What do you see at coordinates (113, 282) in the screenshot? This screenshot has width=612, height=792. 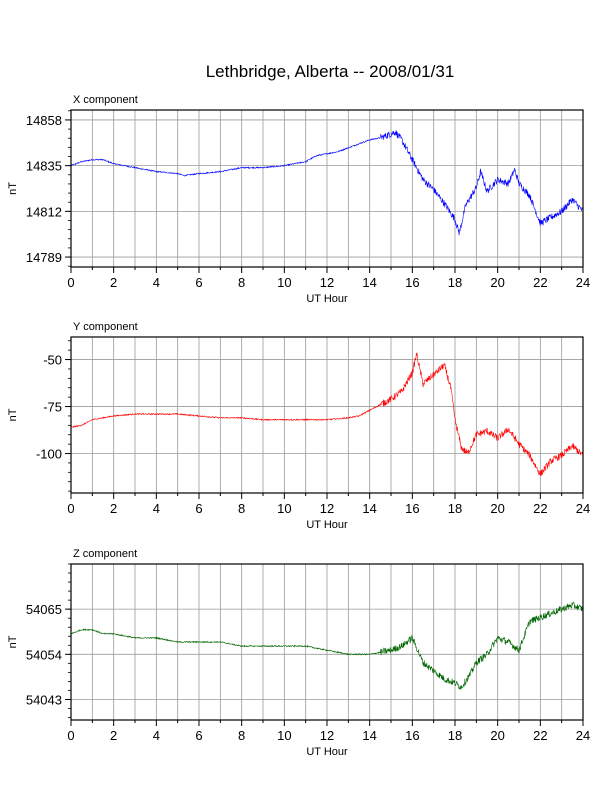 I see `x-x-tick-label: 2` at bounding box center [113, 282].